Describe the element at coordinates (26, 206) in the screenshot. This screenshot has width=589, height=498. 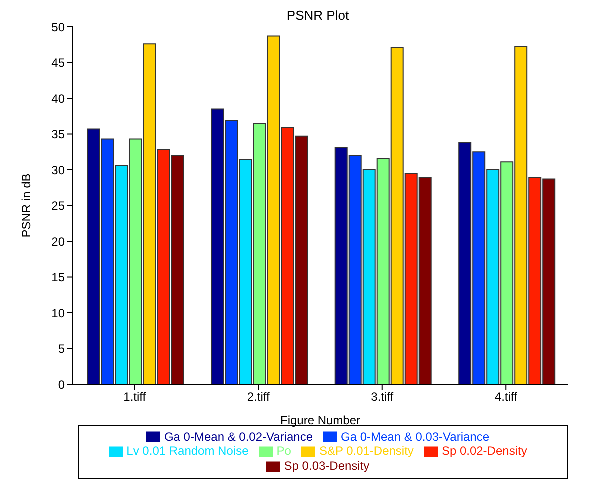
I see `y-axis-title: PSNR in dB` at that location.